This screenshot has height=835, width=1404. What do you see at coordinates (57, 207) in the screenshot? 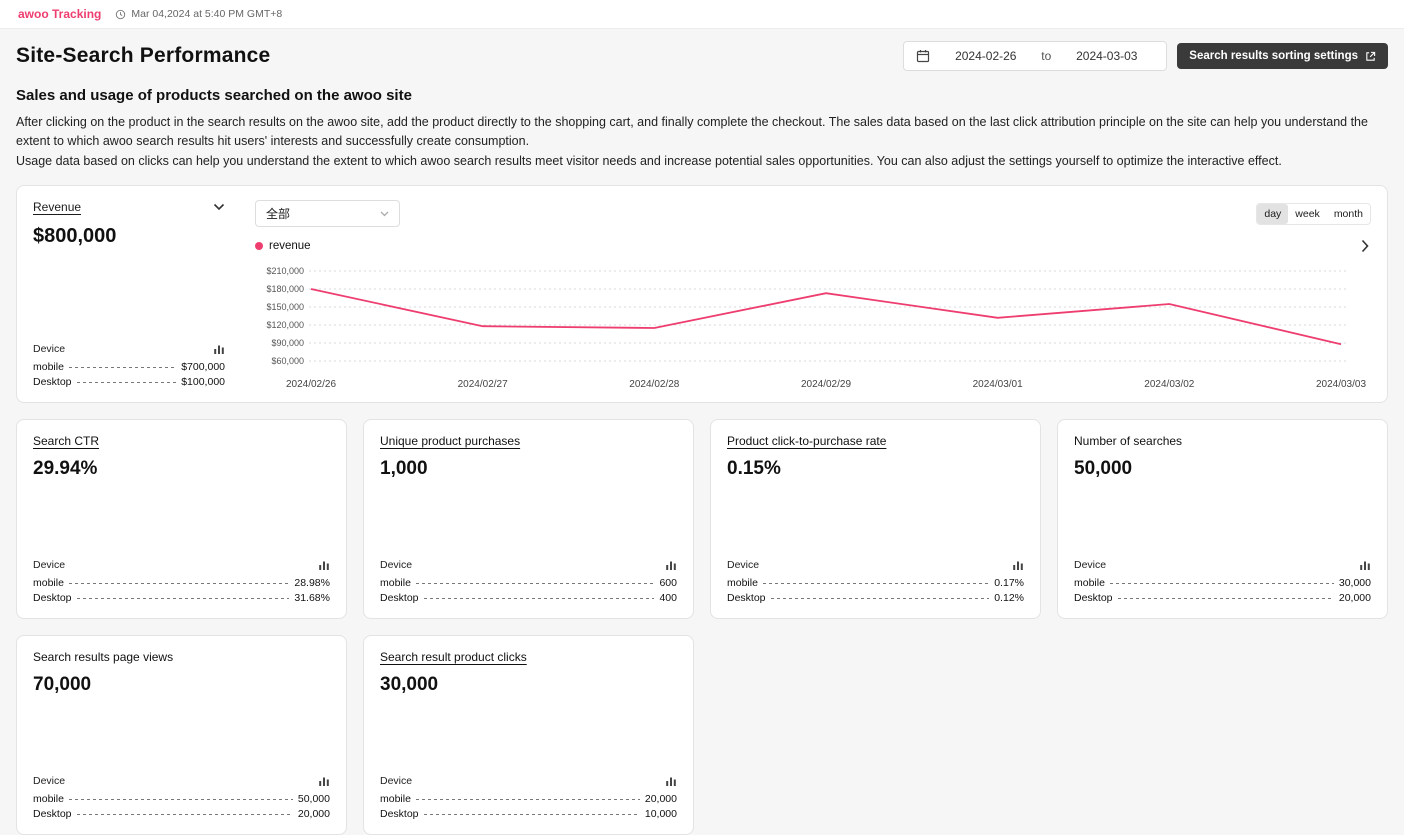
I see `metric-selector-label: Revenue` at bounding box center [57, 207].